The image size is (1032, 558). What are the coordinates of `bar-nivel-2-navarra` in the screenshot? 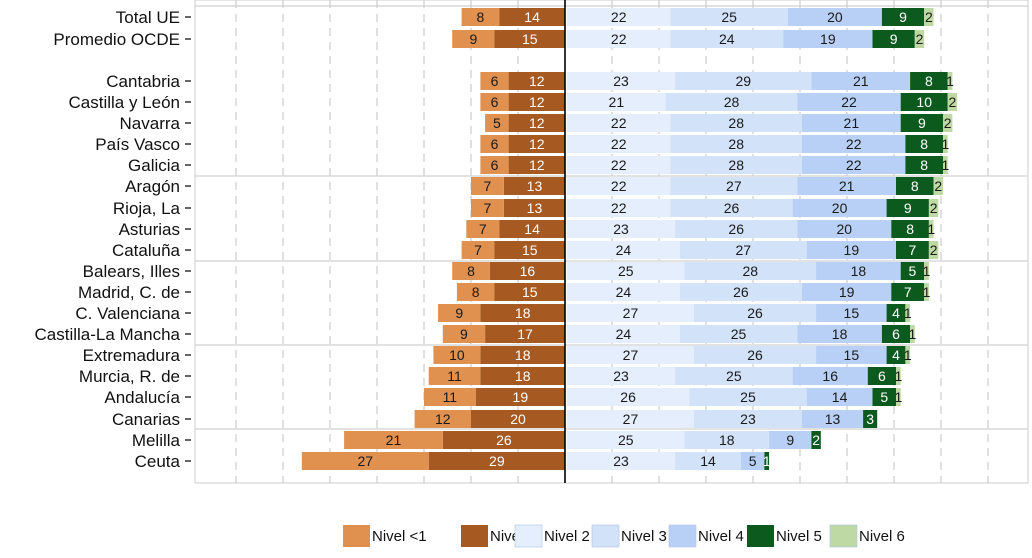 It's located at (619, 123).